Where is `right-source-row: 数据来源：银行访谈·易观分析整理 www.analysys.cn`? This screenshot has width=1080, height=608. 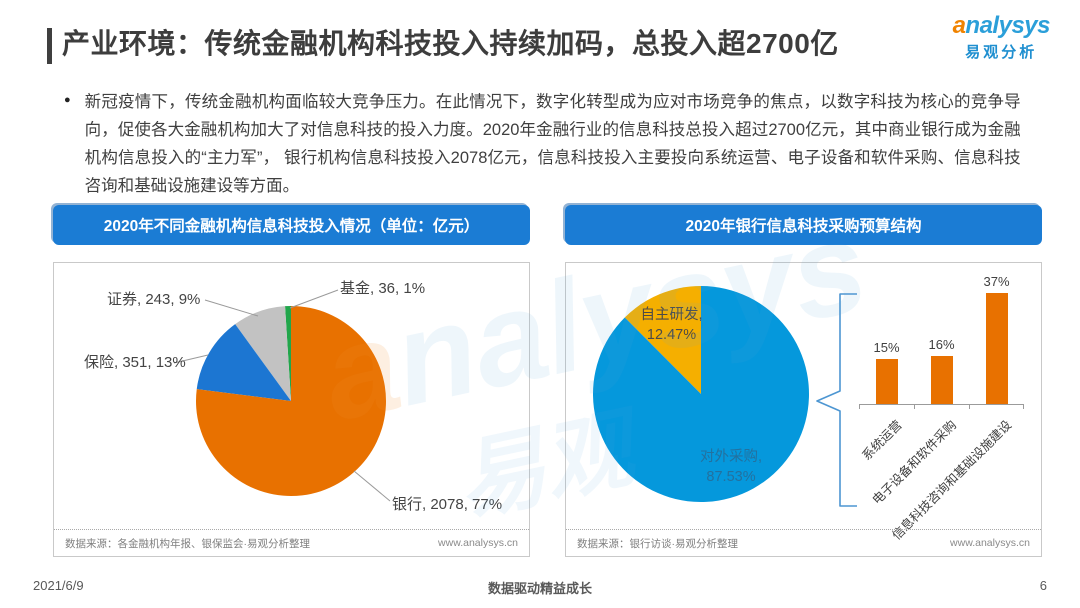
right-source-row: 数据来源：银行访谈·易观分析整理 www.analysys.cn is located at coordinates (803, 542).